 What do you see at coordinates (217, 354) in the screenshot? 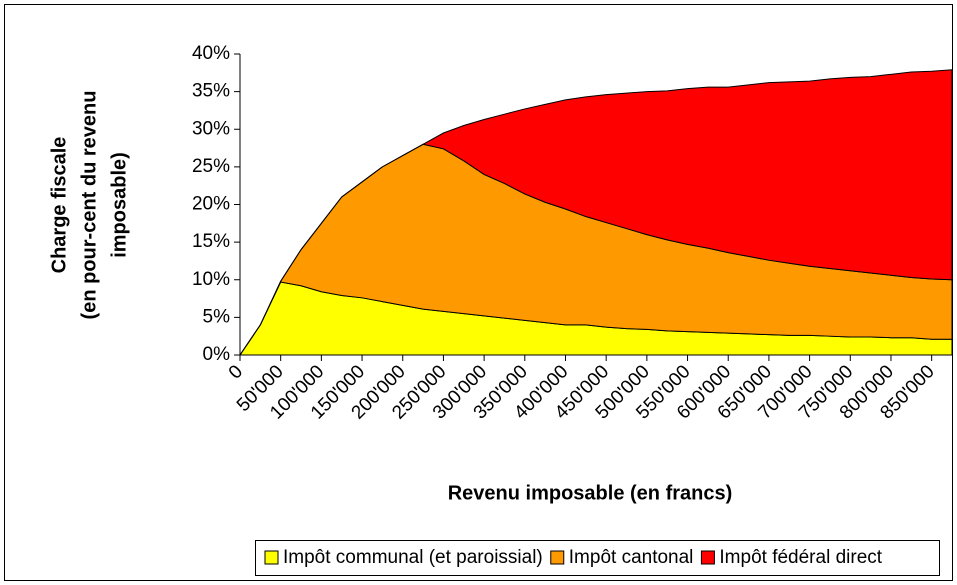
I see `y-tick-label: 0%` at bounding box center [217, 354].